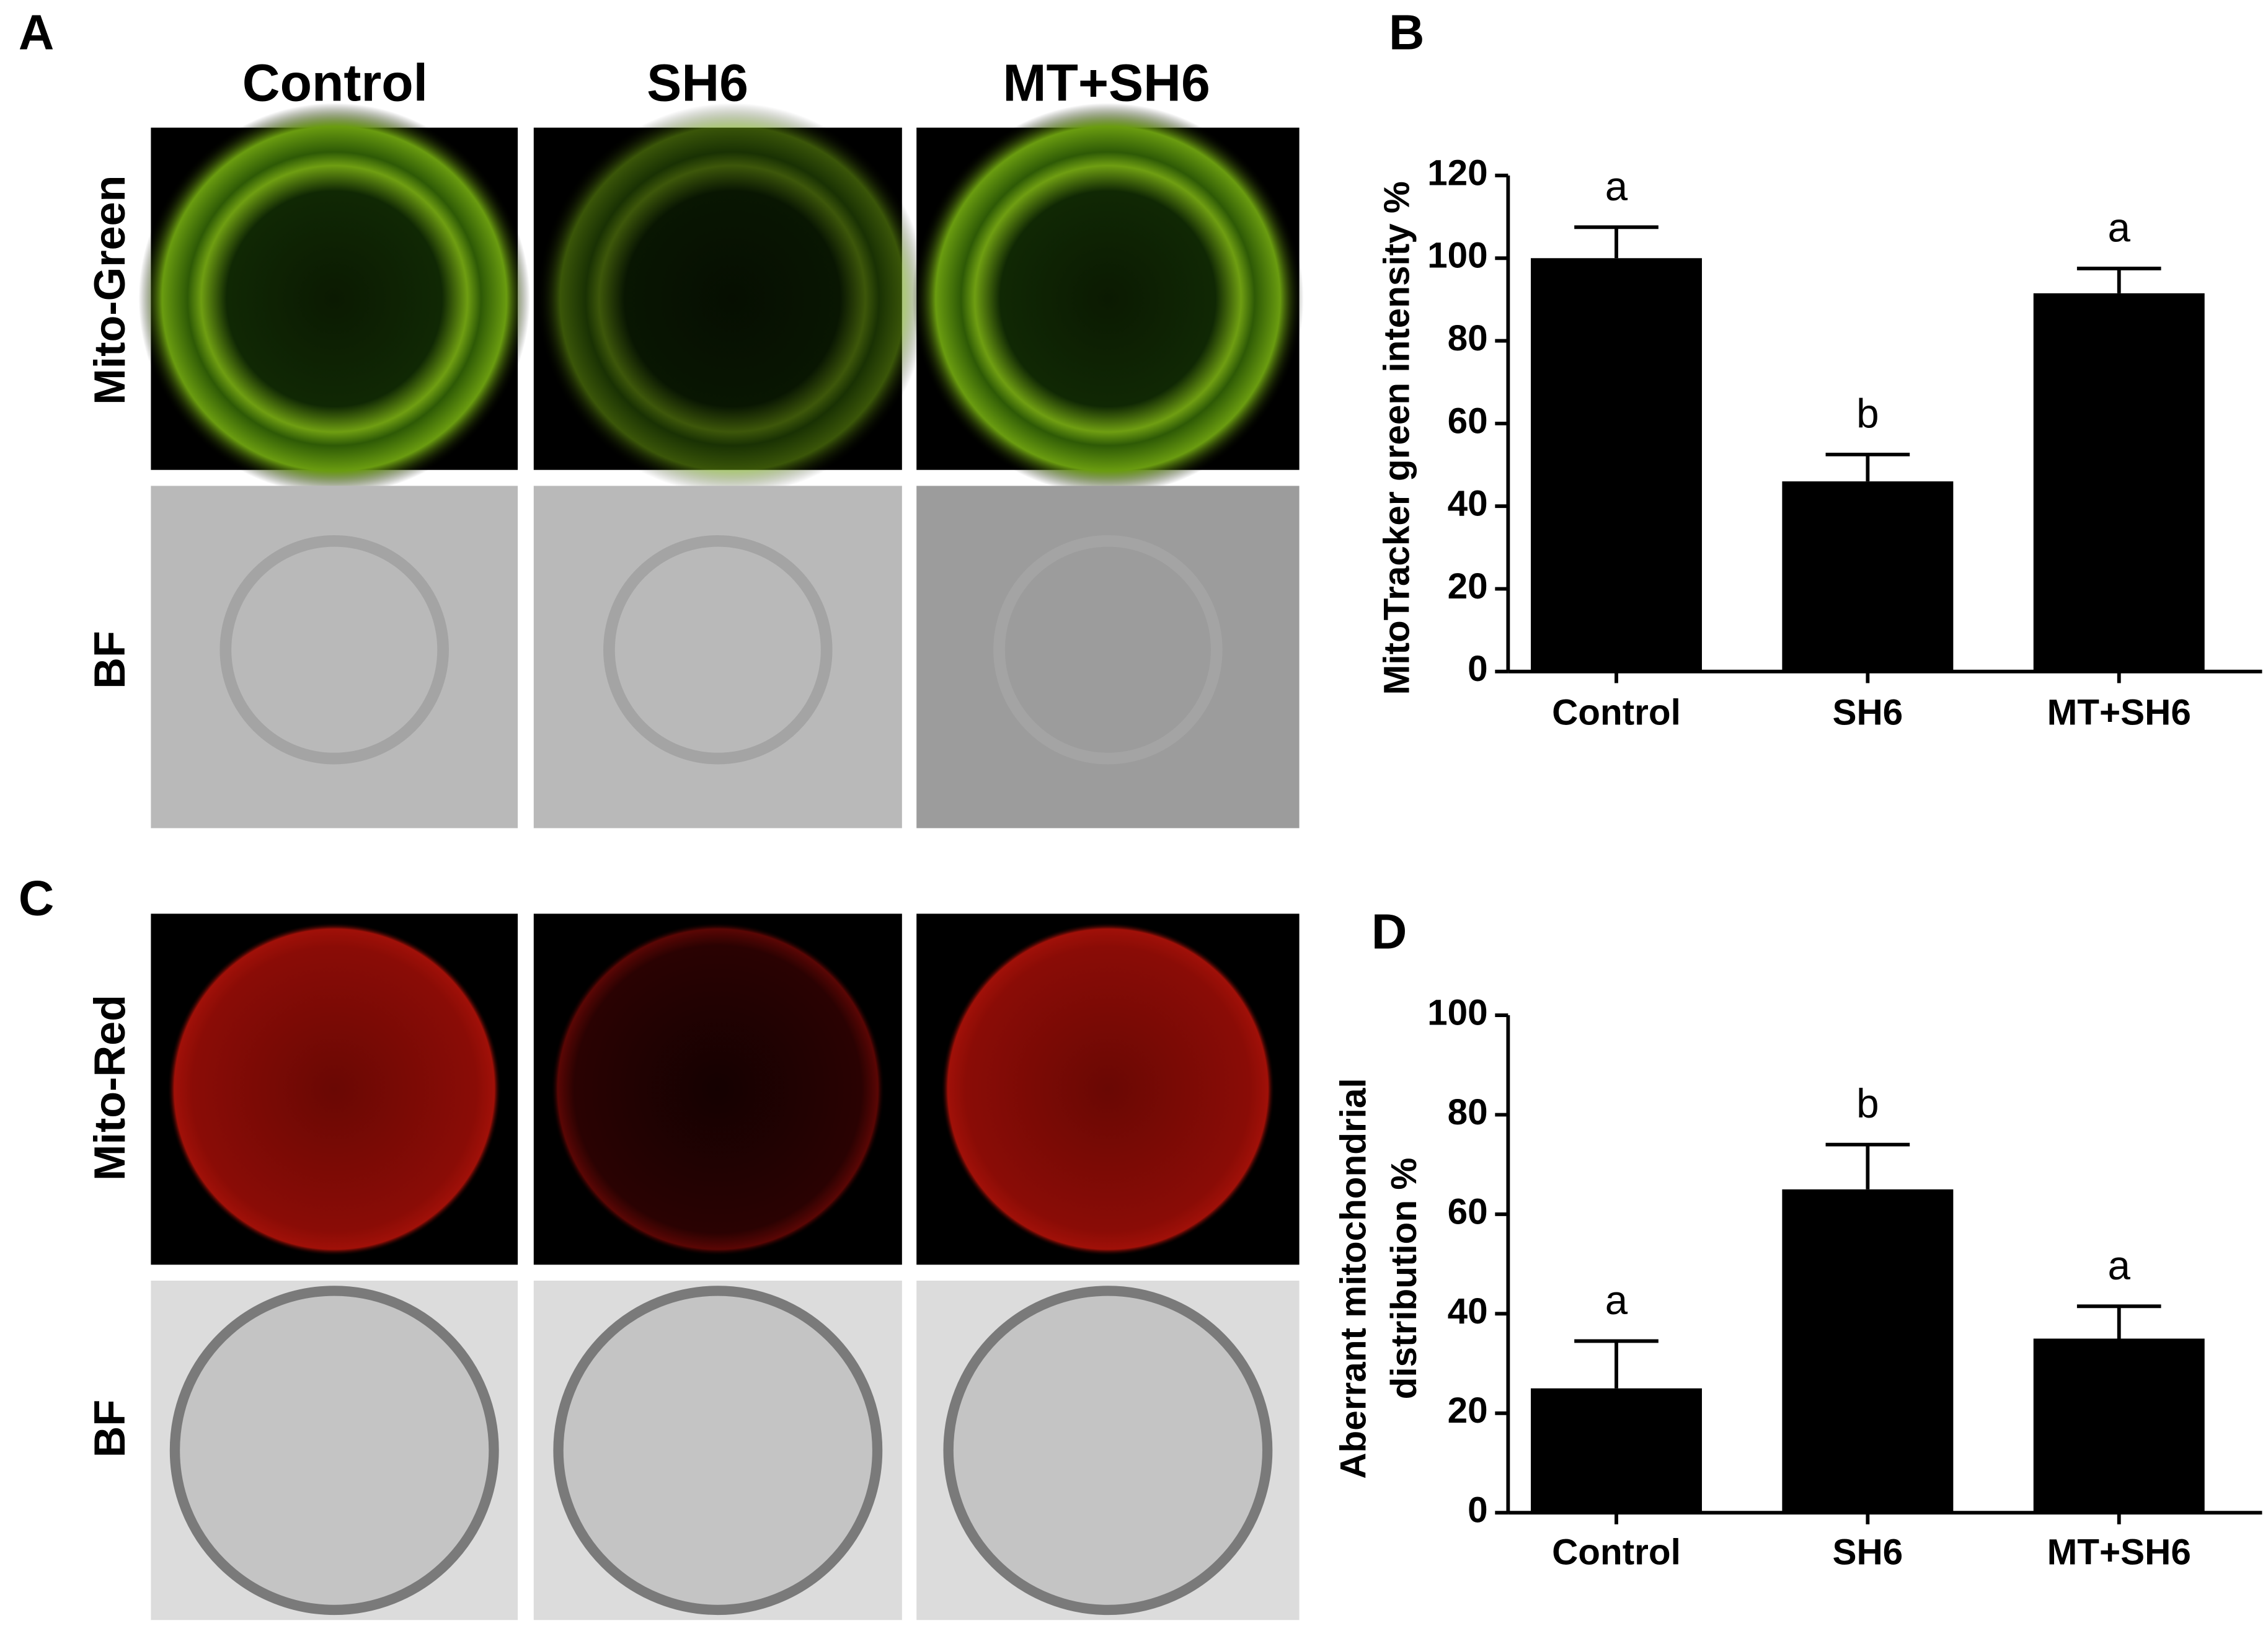  Describe the element at coordinates (1457, 173) in the screenshot. I see `y-tick-label: 120` at that location.